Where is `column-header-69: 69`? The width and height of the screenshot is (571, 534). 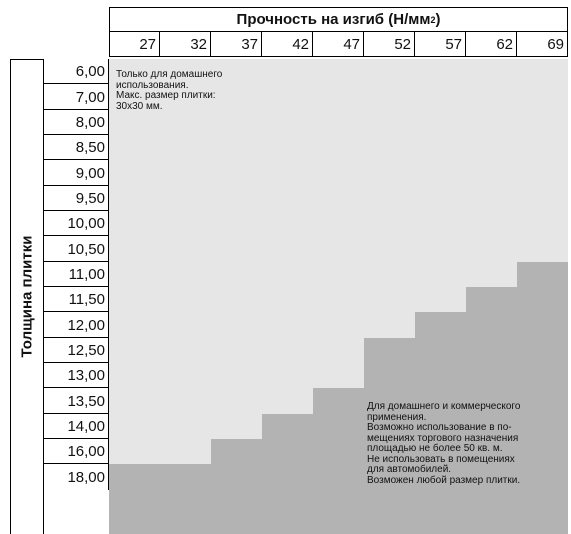 column-header-69: 69 is located at coordinates (542, 44).